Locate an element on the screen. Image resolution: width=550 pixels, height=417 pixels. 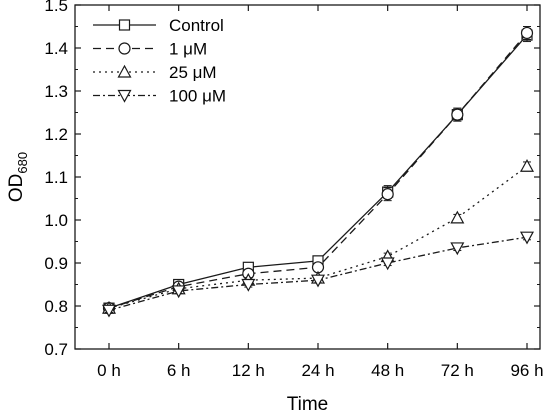
y-axis-title-main: OD is located at coordinates (16, 188).